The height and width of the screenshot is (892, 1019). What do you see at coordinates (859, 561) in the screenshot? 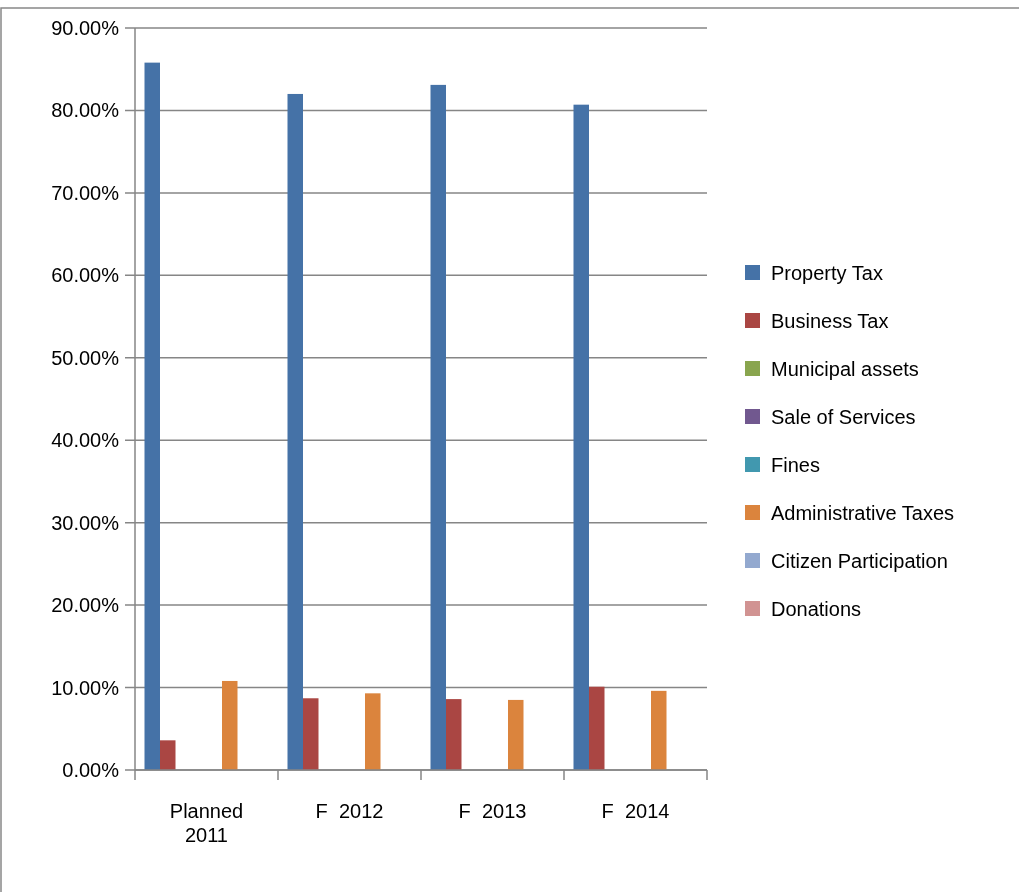
I see `legend-label: Citizen Participation` at bounding box center [859, 561].